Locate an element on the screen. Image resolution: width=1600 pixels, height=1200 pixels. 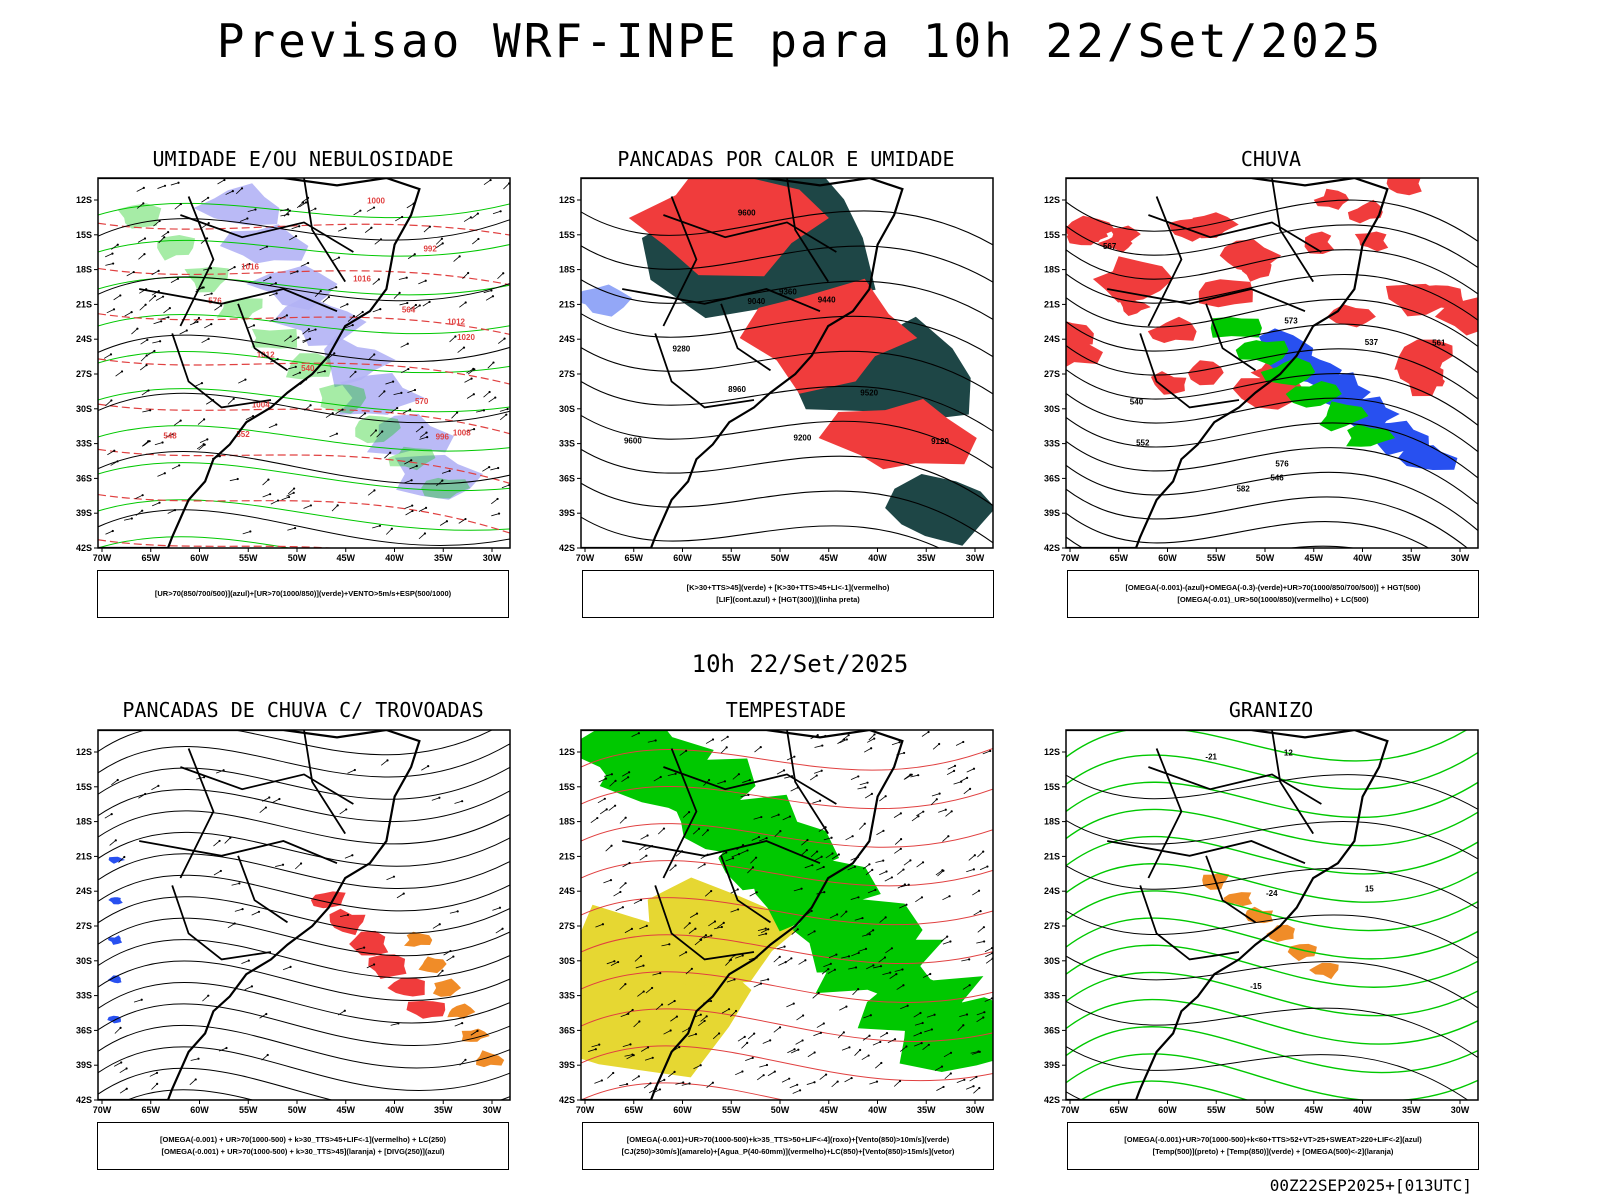
omega-orange-area is located at coordinates (1324, 971).